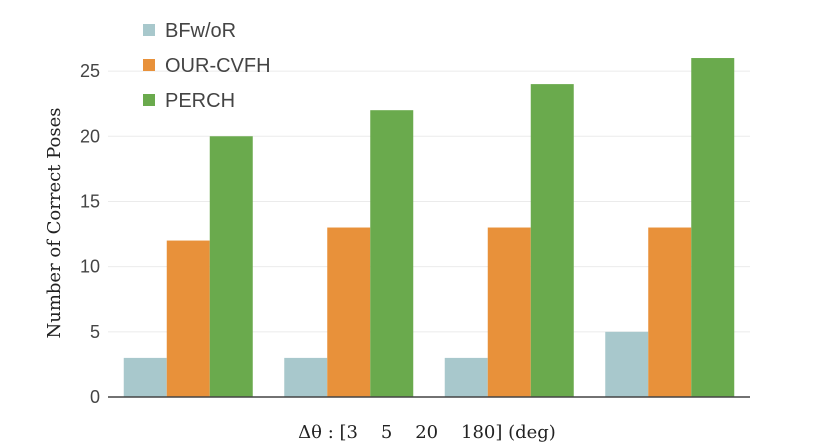  I want to click on legend-label: OUR-CVFH, so click(218, 66).